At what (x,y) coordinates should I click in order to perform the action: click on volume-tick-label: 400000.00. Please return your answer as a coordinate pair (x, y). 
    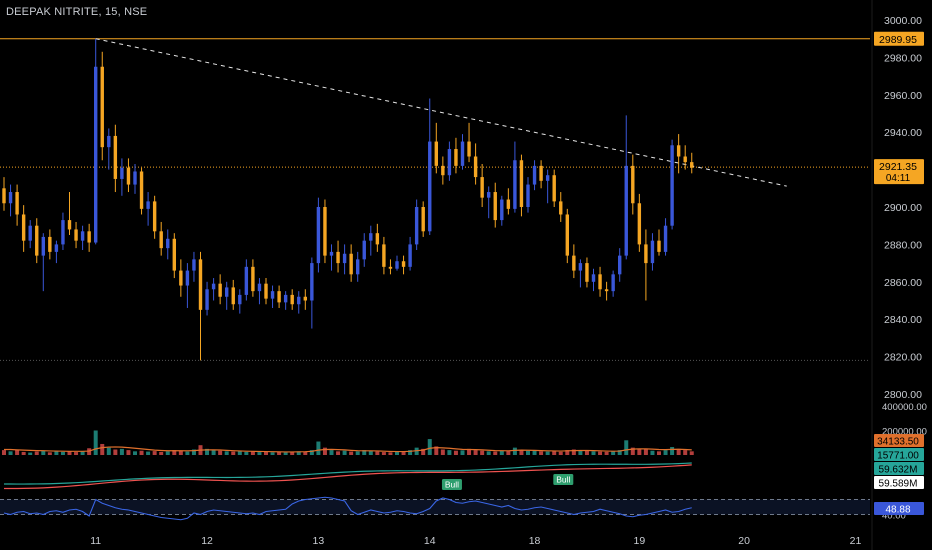
    Looking at the image, I should click on (904, 407).